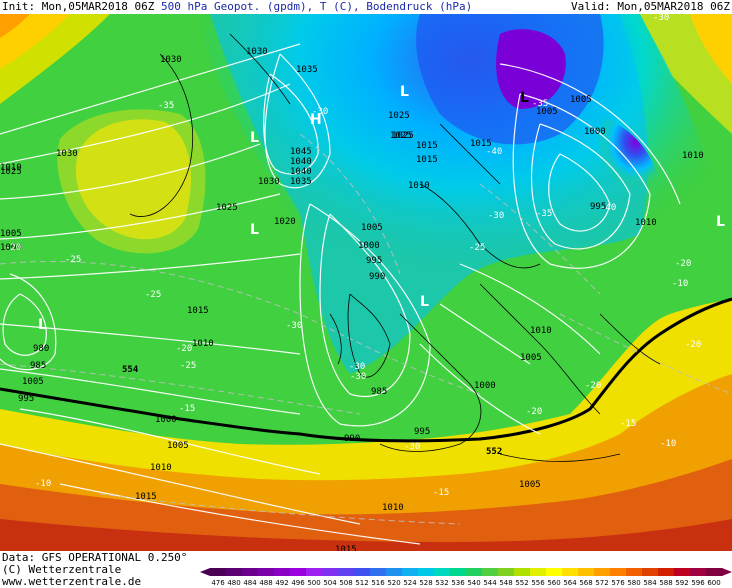 The image size is (732, 588). I want to click on warm-south-red, so click(366, 535).